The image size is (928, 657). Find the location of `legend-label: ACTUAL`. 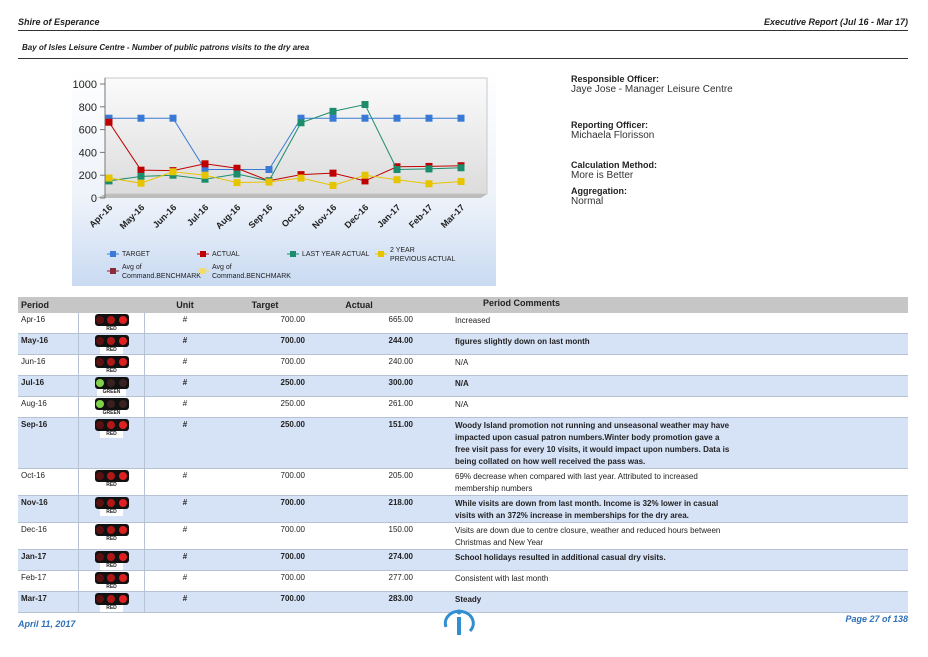

legend-label: ACTUAL is located at coordinates (226, 254).